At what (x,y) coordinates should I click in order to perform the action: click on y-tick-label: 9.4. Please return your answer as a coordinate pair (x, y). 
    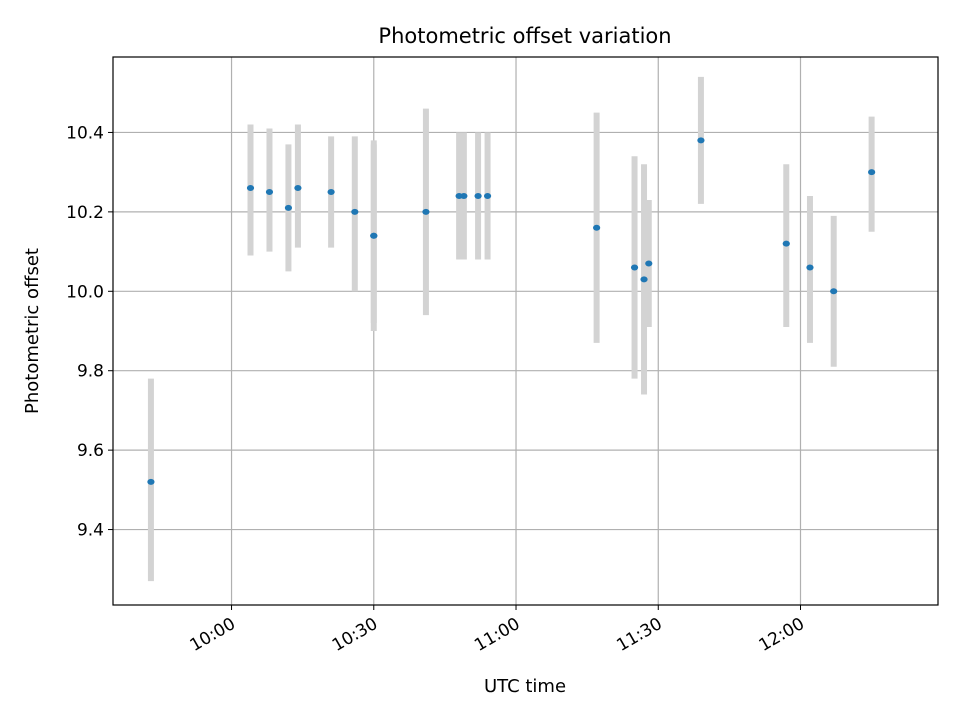
    Looking at the image, I should click on (90, 531).